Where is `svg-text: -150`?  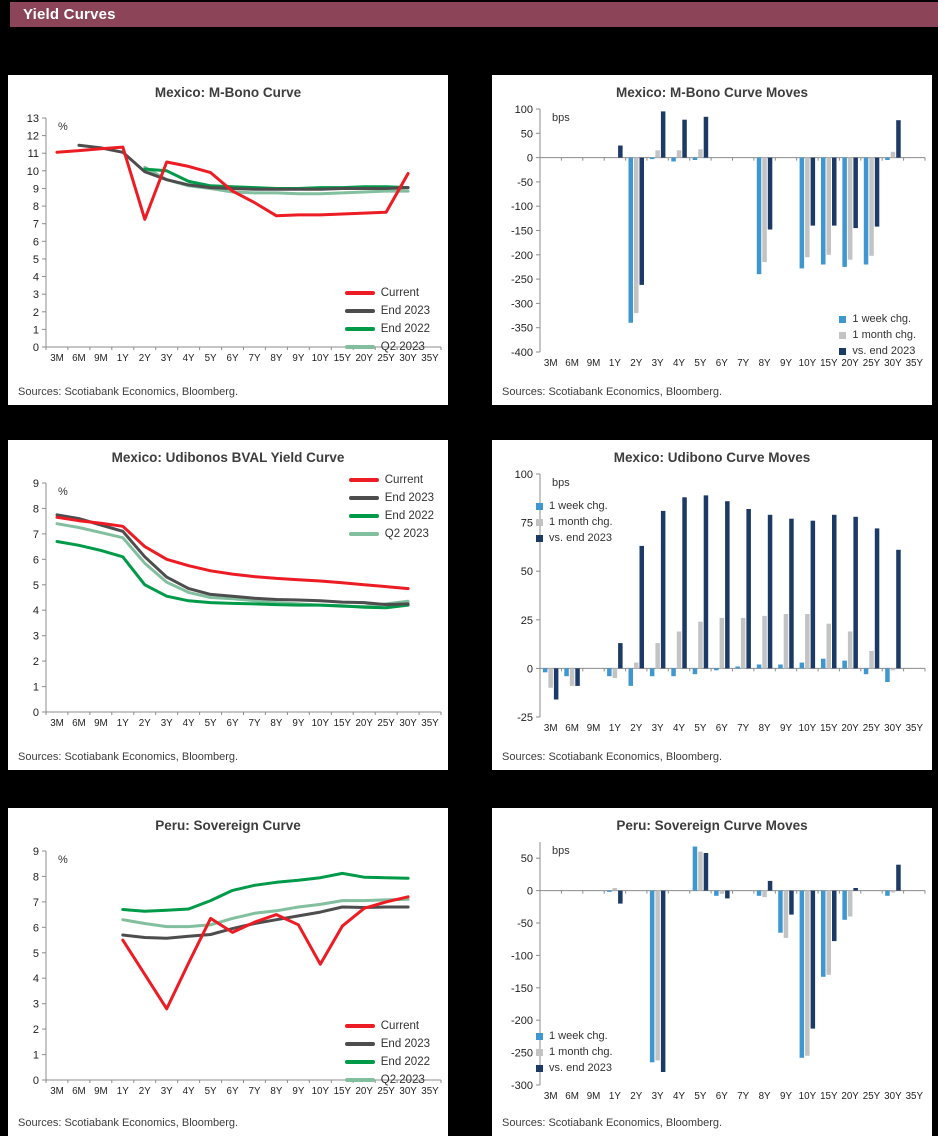 svg-text: -150 is located at coordinates (522, 232).